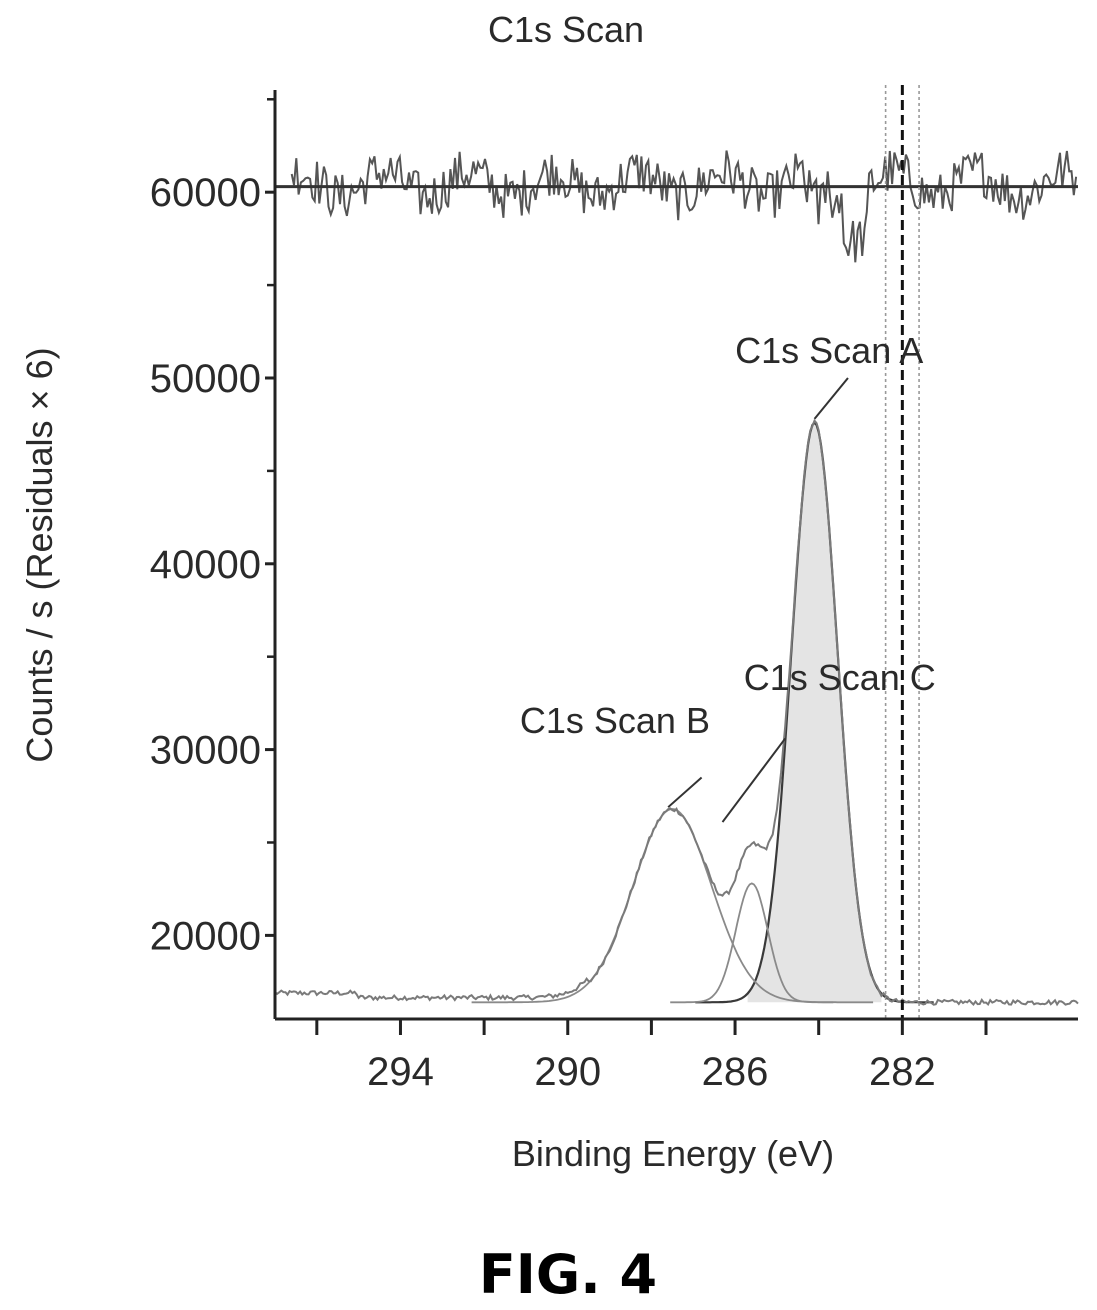 This screenshot has width=1097, height=1310. What do you see at coordinates (829, 350) in the screenshot?
I see `label-c1s-scan-a: C1s Scan A` at bounding box center [829, 350].